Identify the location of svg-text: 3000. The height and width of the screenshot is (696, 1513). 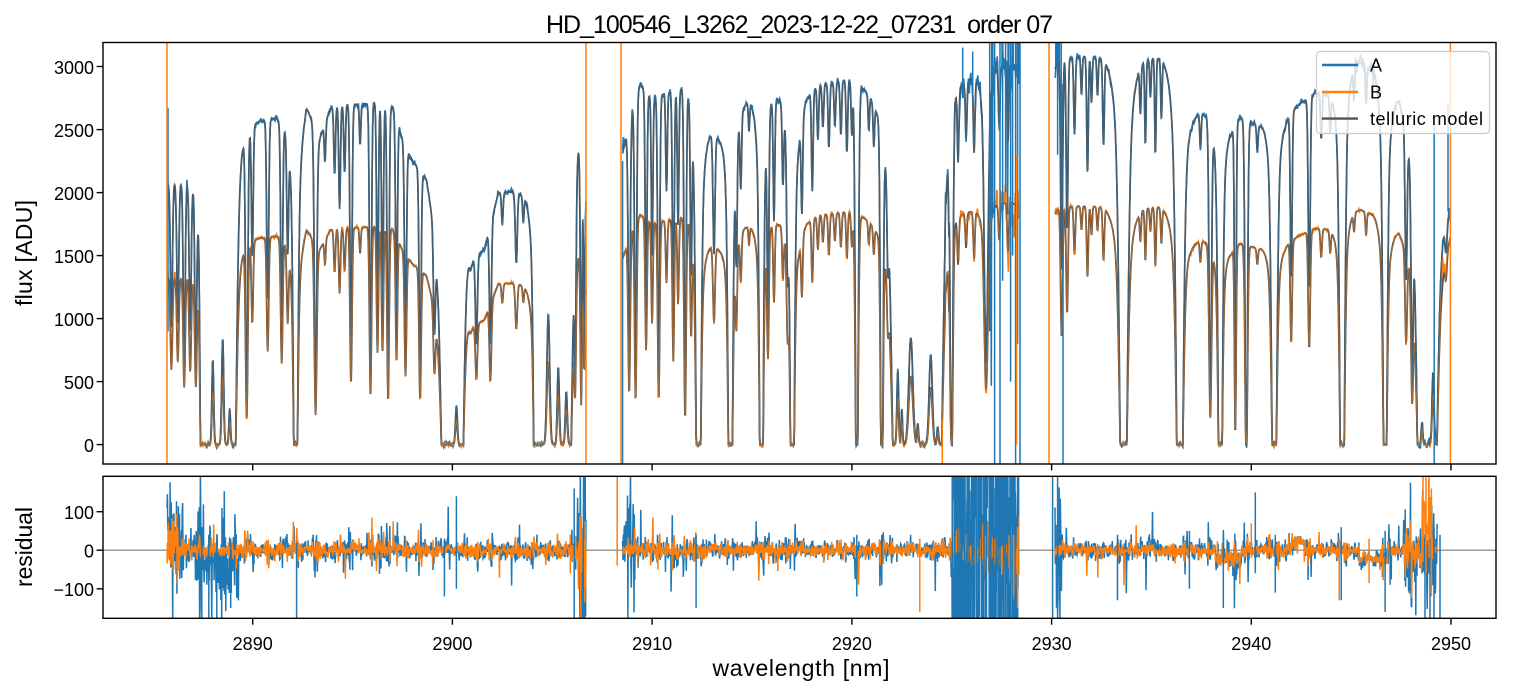
(74, 68).